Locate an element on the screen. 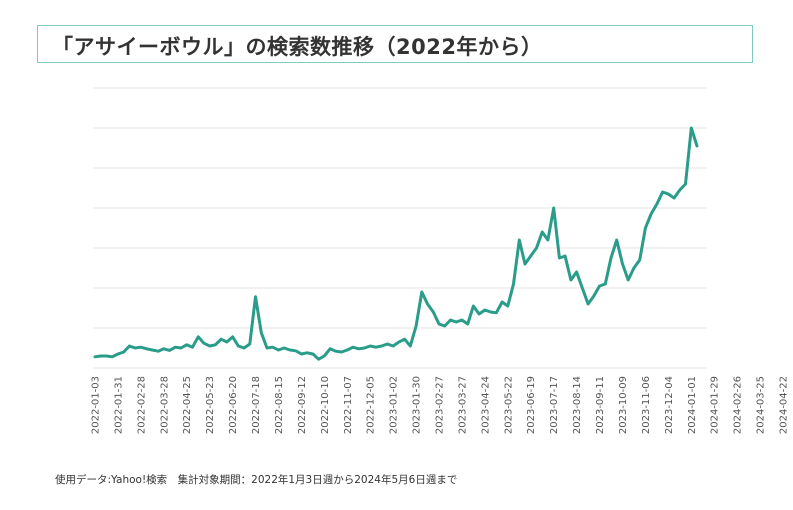 This screenshot has width=793, height=510. x-tick-label: 2022-12-05 is located at coordinates (371, 405).